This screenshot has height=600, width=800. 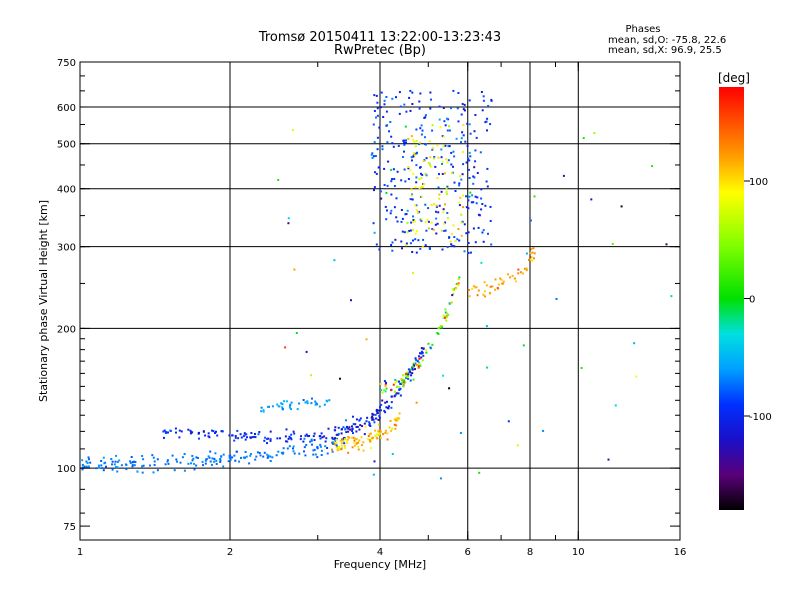 What do you see at coordinates (80, 552) in the screenshot?
I see `x-tick-label: 1` at bounding box center [80, 552].